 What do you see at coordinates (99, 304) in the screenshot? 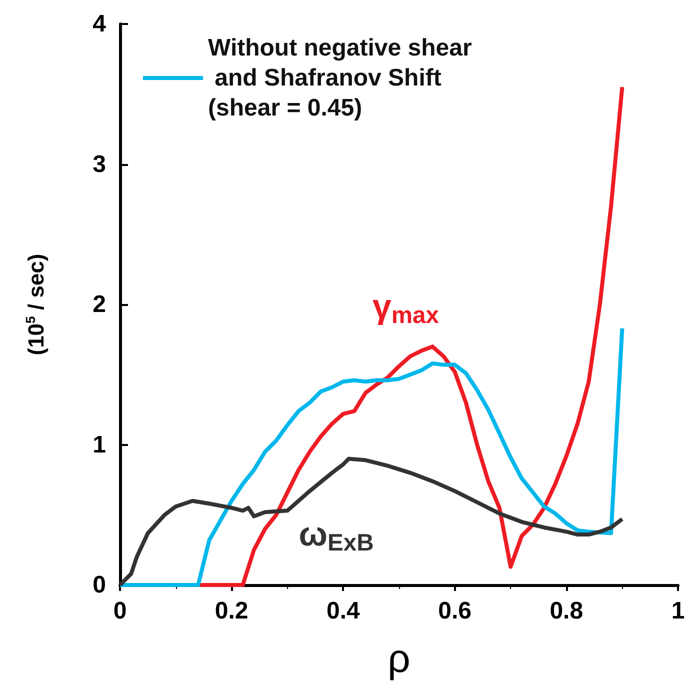
I see `y-tick-label: 2` at bounding box center [99, 304].